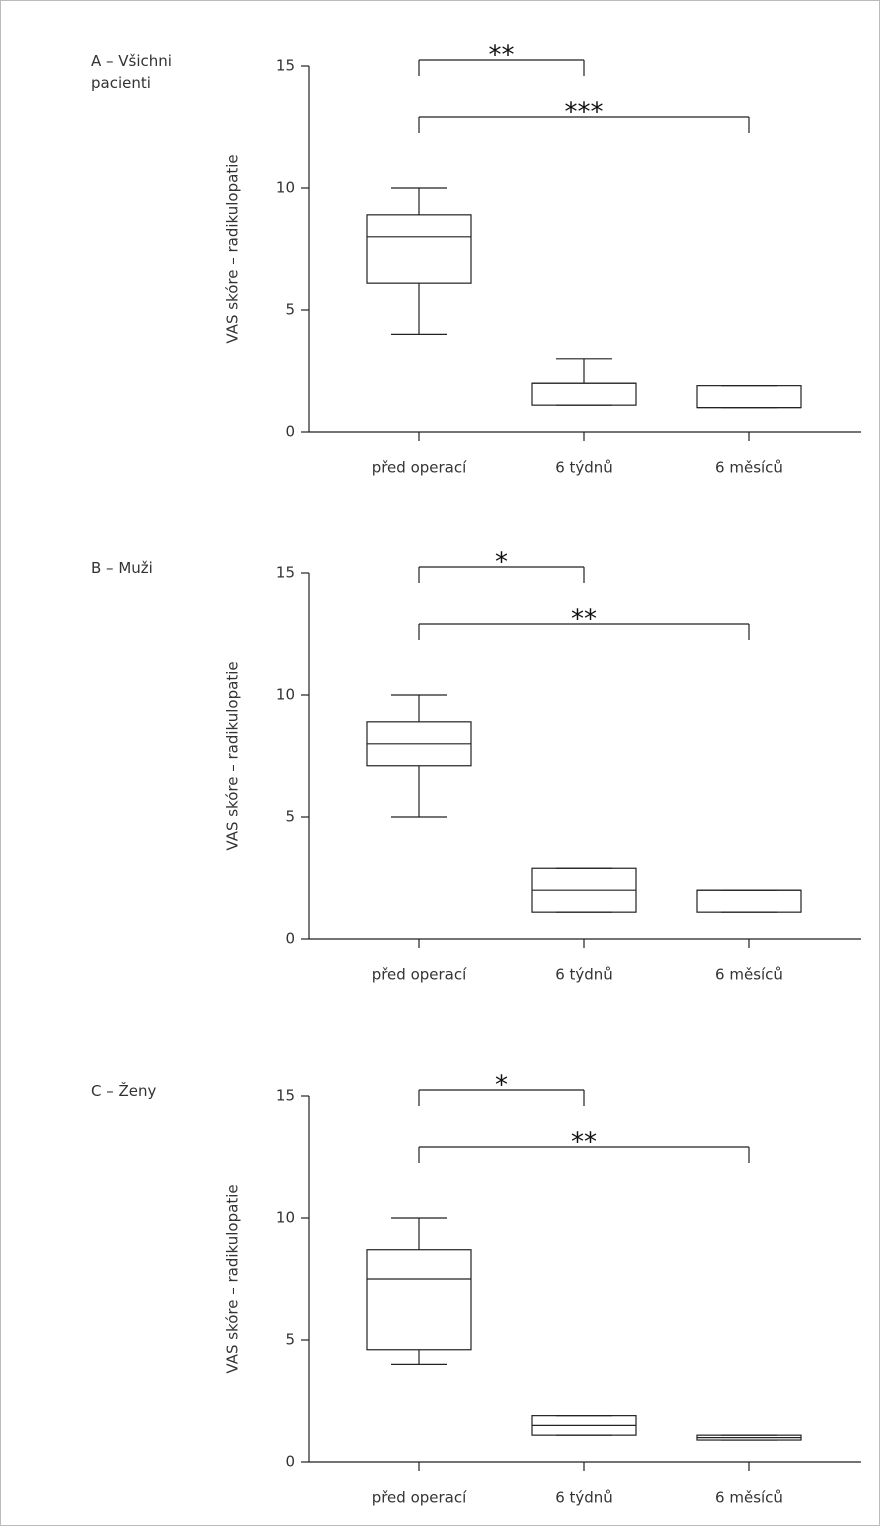 This screenshot has width=880, height=1526. What do you see at coordinates (124, 1091) in the screenshot?
I see `panel-title: C – Ženy` at bounding box center [124, 1091].